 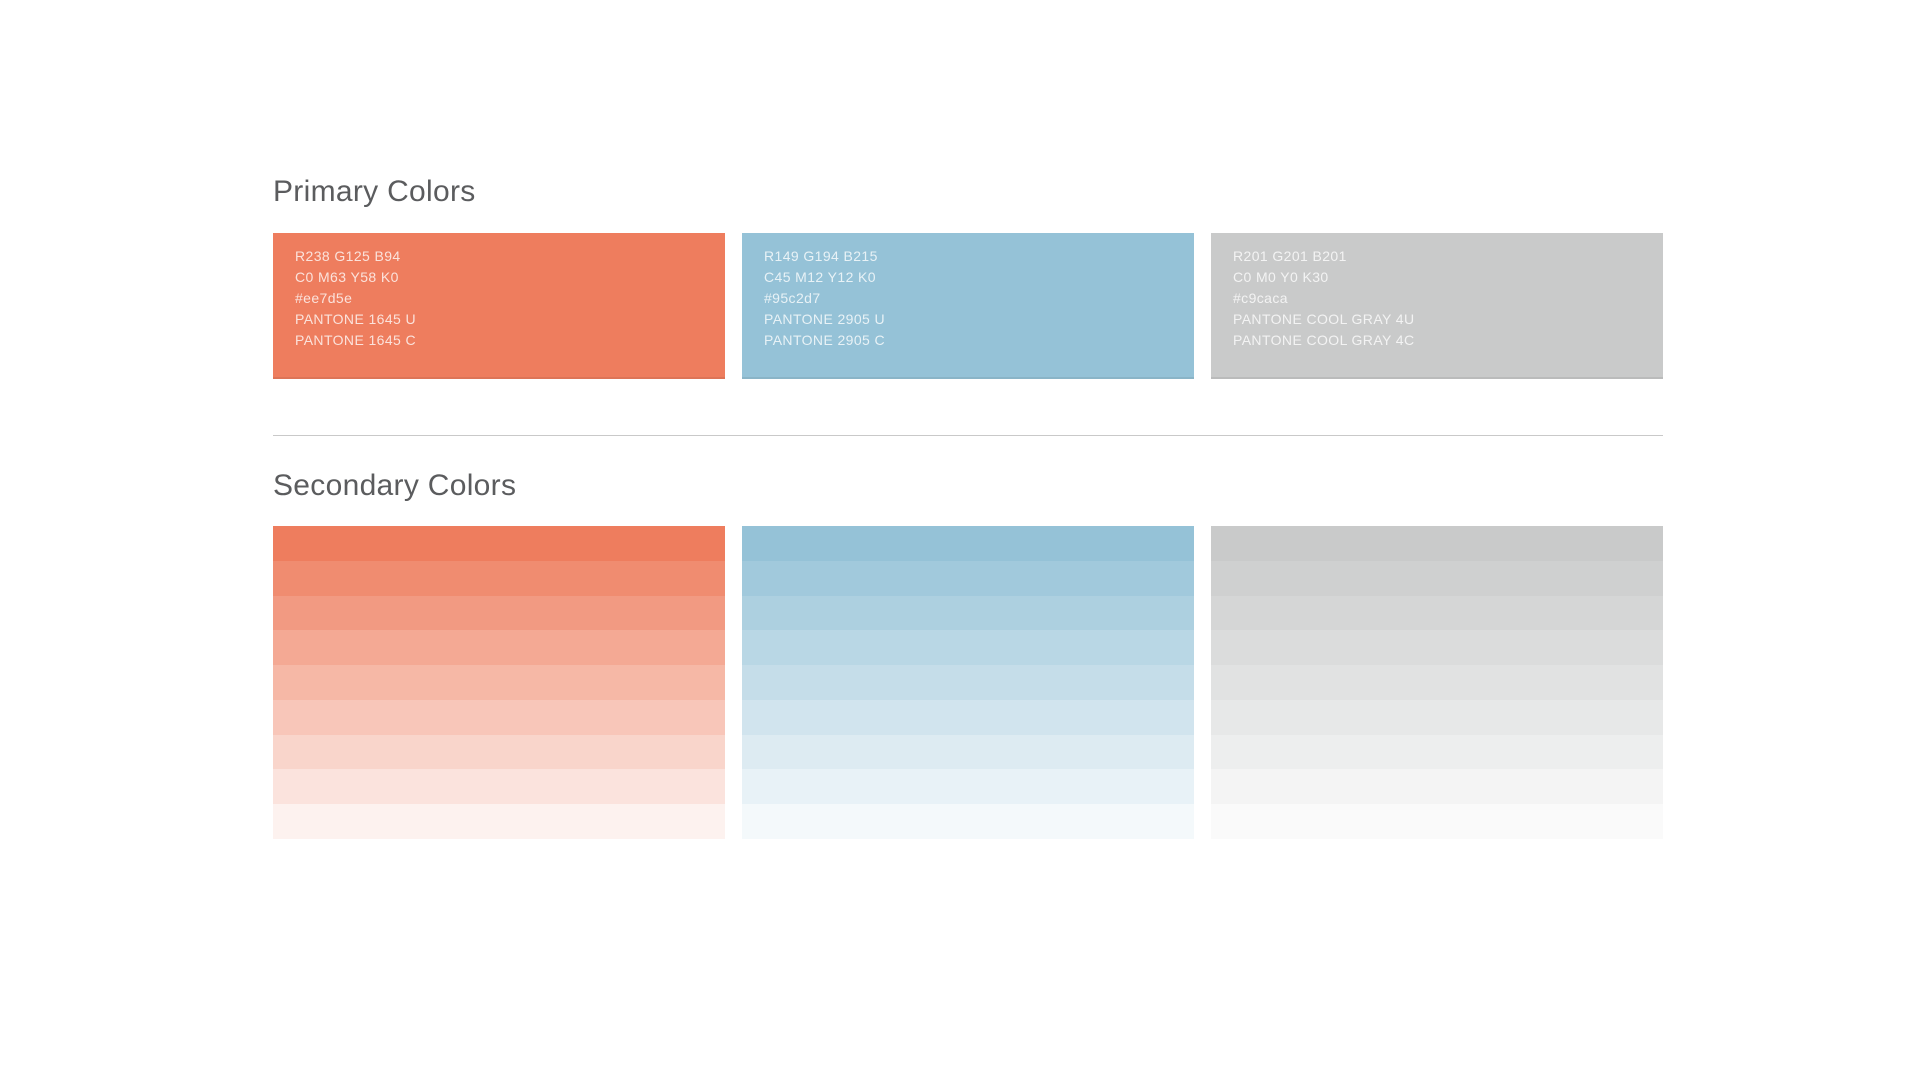 I want to click on swatch-spec-line: C0 M63 Y58 K0, so click(x=347, y=277).